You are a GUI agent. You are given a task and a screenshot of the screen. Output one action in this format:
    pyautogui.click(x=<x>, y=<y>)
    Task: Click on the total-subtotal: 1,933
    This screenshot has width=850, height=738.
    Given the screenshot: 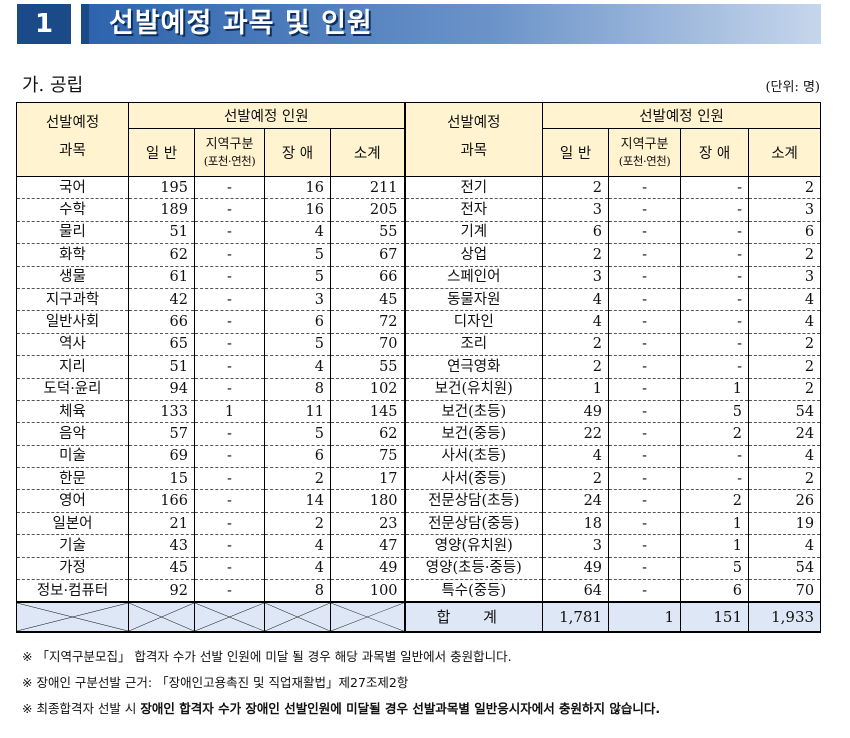 What is the action you would take?
    pyautogui.click(x=785, y=617)
    